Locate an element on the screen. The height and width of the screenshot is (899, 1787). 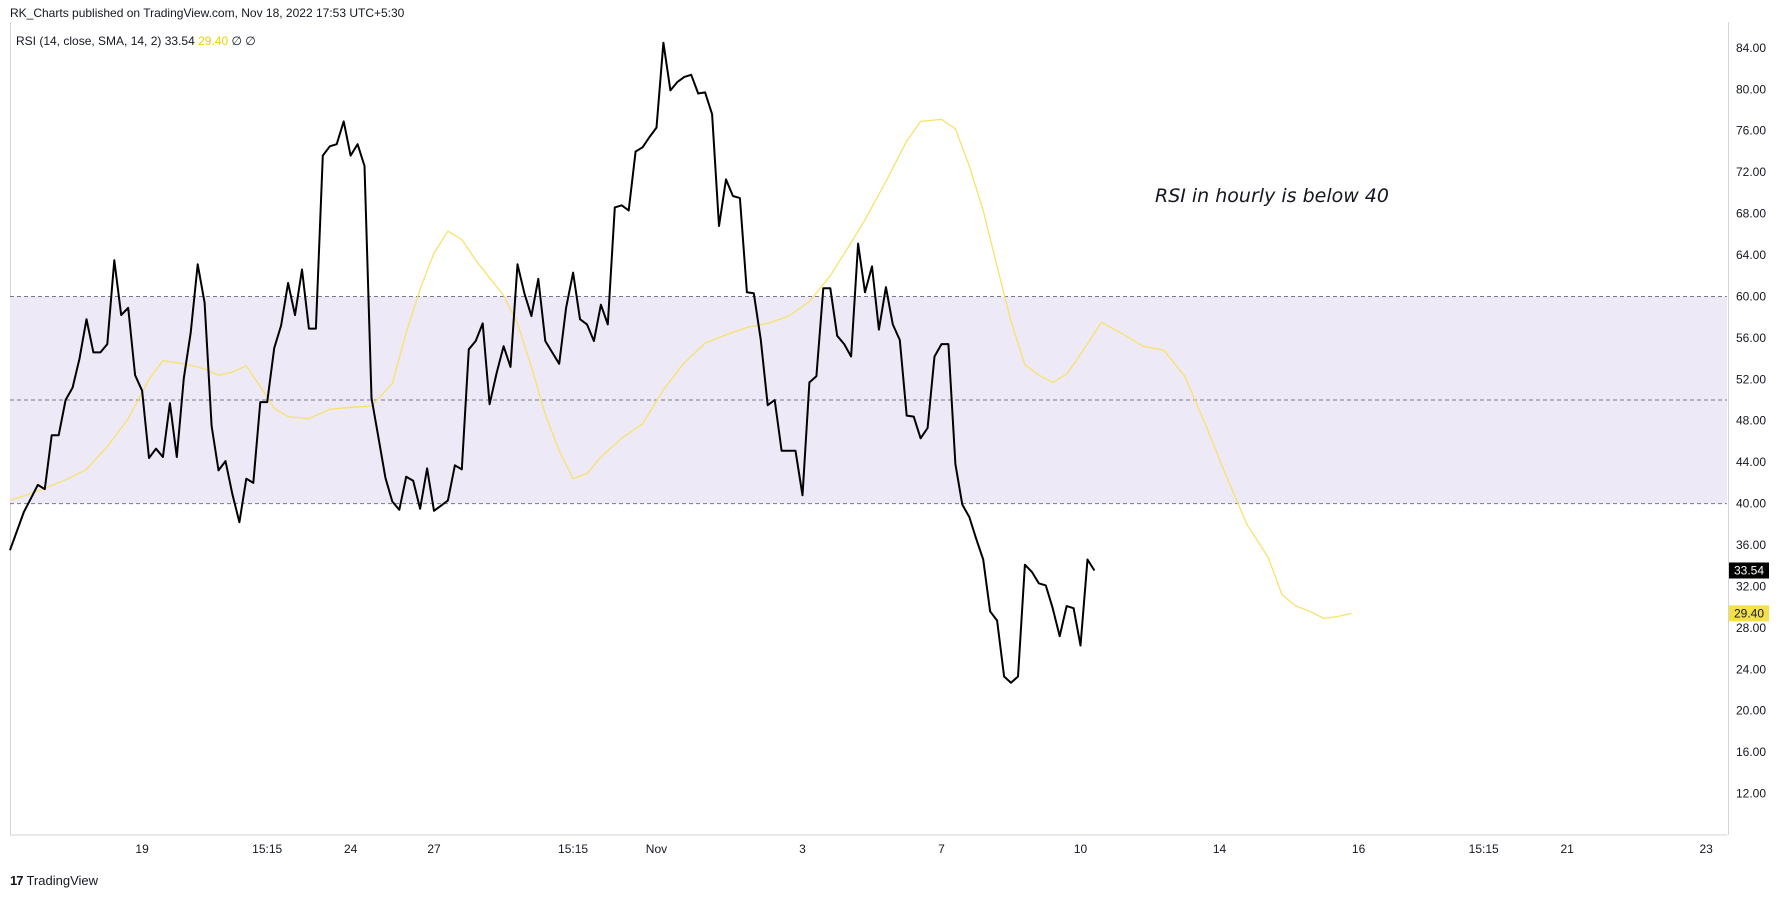
y-tick-label: 12.00 is located at coordinates (1751, 794).